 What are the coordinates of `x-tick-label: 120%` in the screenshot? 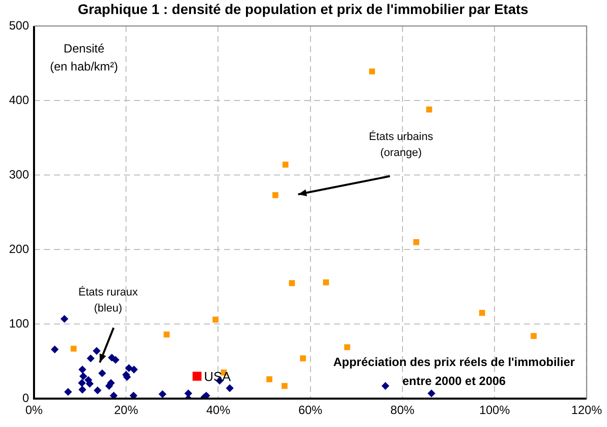 It's located at (586, 410).